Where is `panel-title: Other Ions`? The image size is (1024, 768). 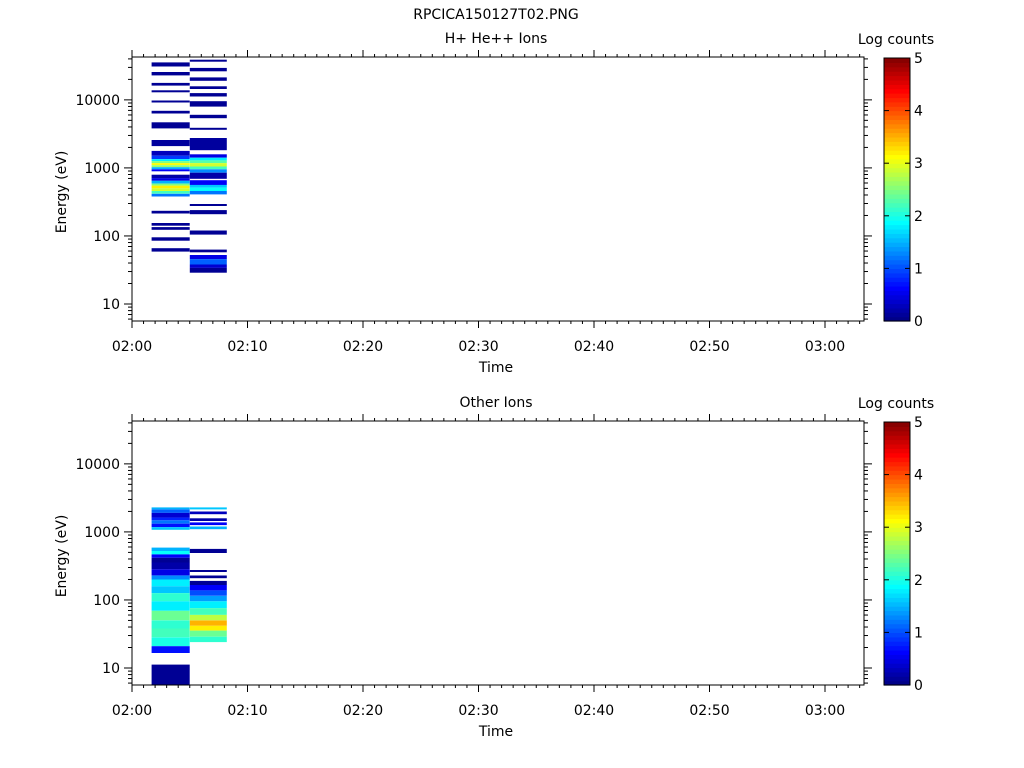 panel-title: Other Ions is located at coordinates (495, 403).